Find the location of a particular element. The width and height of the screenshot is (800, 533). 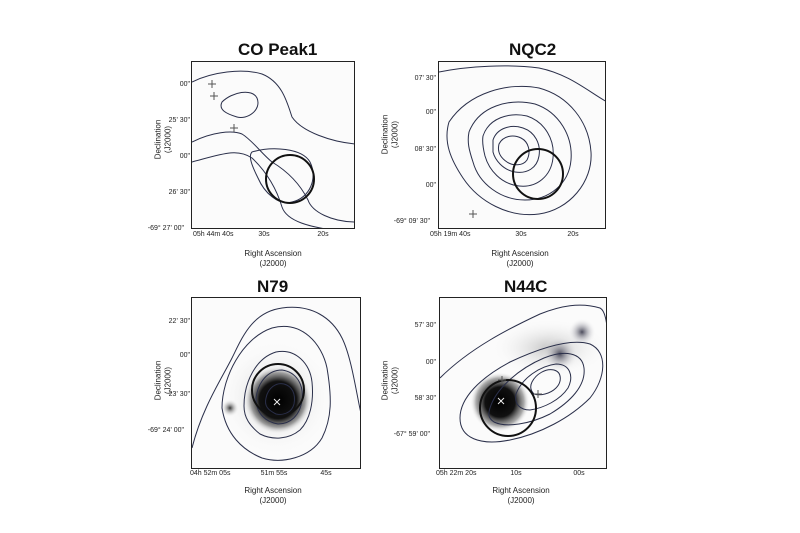

x-tick-label: 05h 44m 40s is located at coordinates (213, 234).